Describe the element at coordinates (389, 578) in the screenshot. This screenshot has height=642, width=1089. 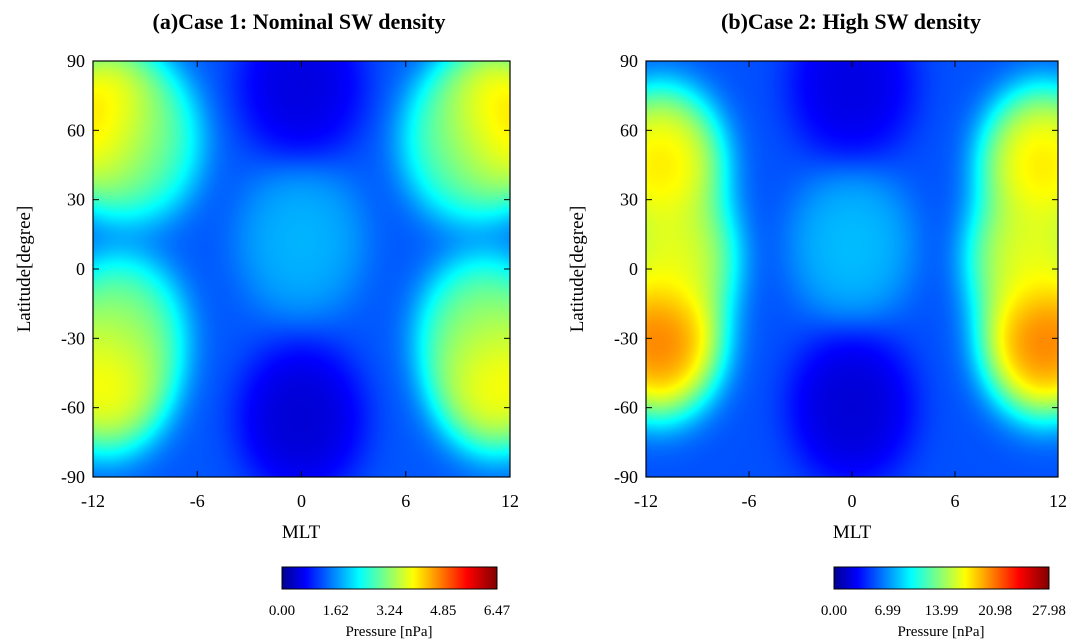
I see `panel-a-colorbar` at that location.